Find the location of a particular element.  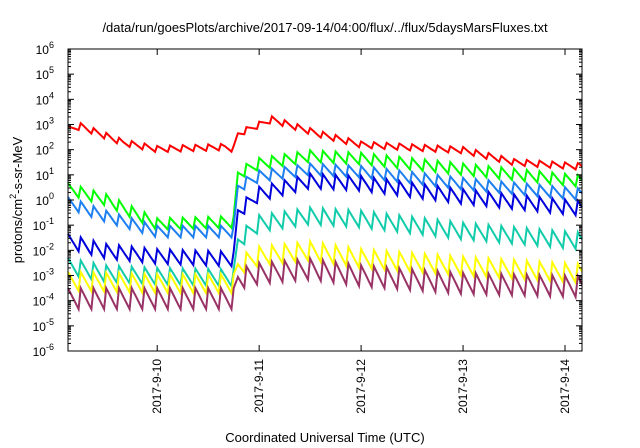

y-tick-exponent: 2 is located at coordinates (51, 146).